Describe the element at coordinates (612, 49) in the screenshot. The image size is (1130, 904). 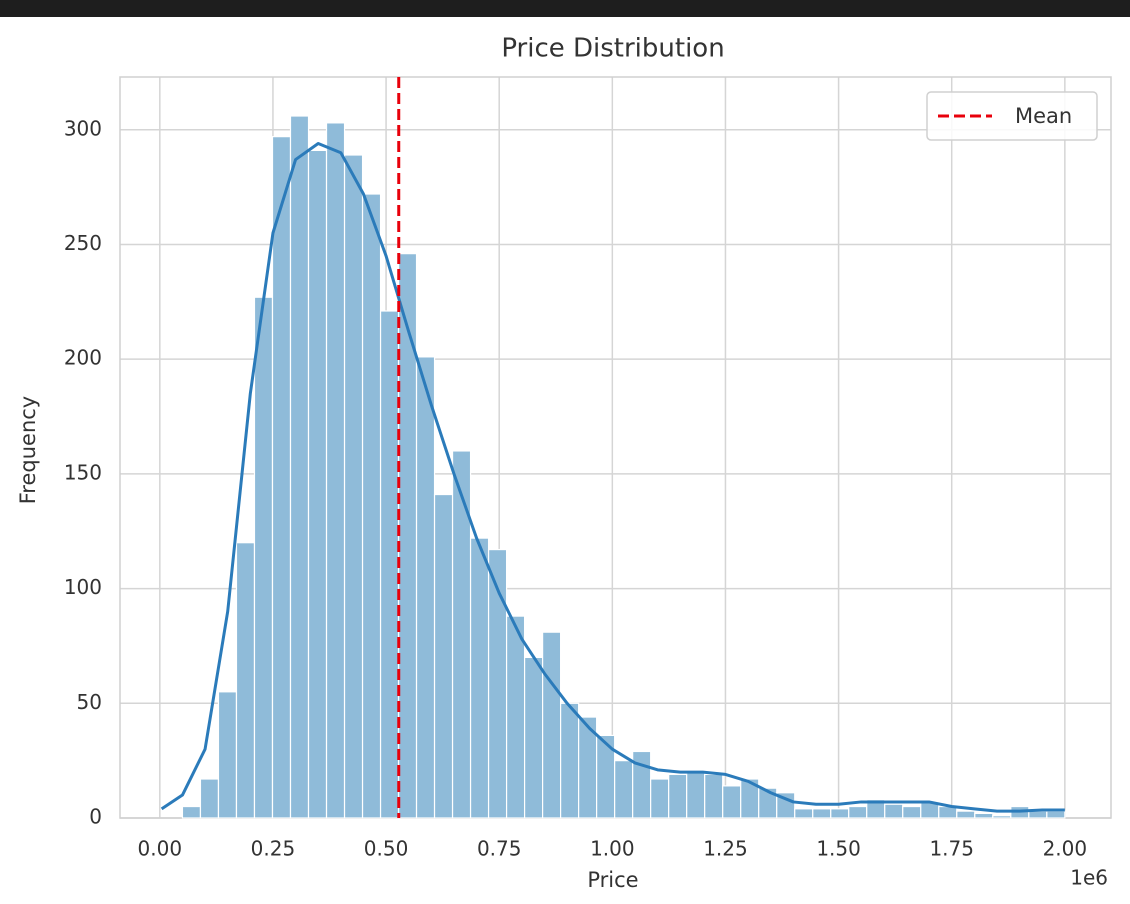
I see `chart-title: Price Distribution` at that location.